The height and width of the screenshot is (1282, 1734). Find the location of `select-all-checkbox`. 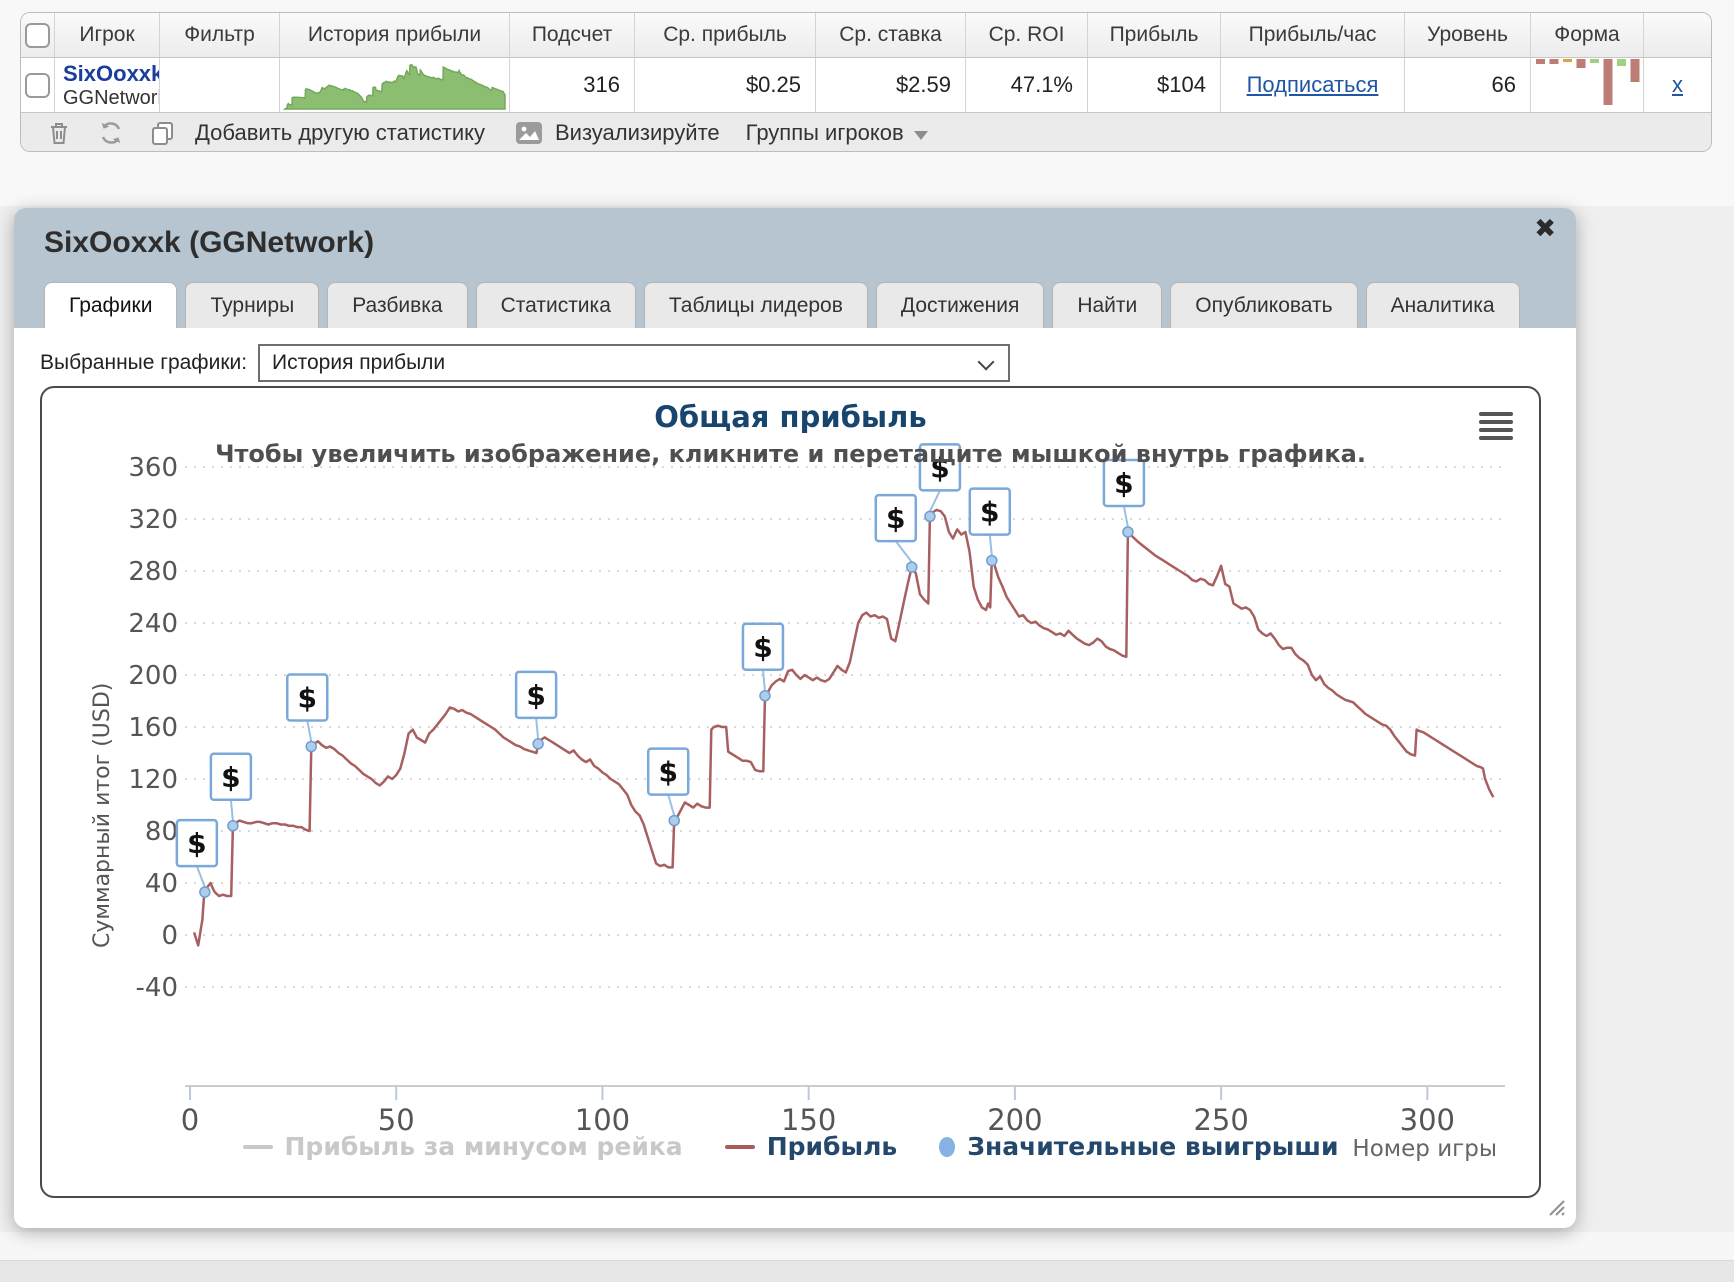

select-all-checkbox is located at coordinates (37, 35).